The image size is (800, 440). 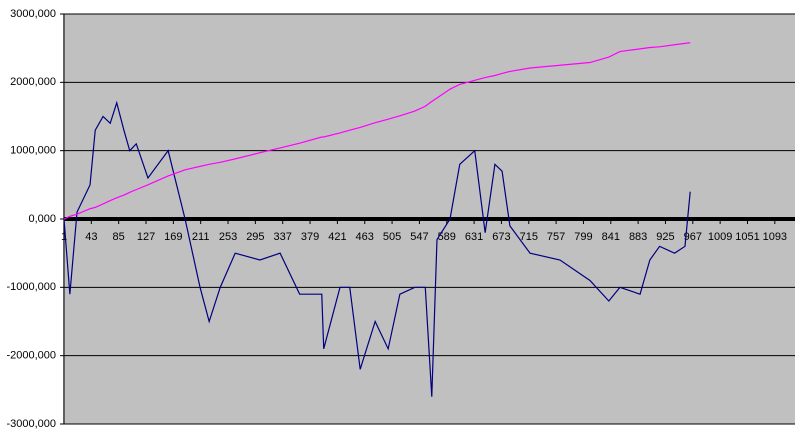 What do you see at coordinates (33, 82) in the screenshot?
I see `y-tick-label: 2000,000` at bounding box center [33, 82].